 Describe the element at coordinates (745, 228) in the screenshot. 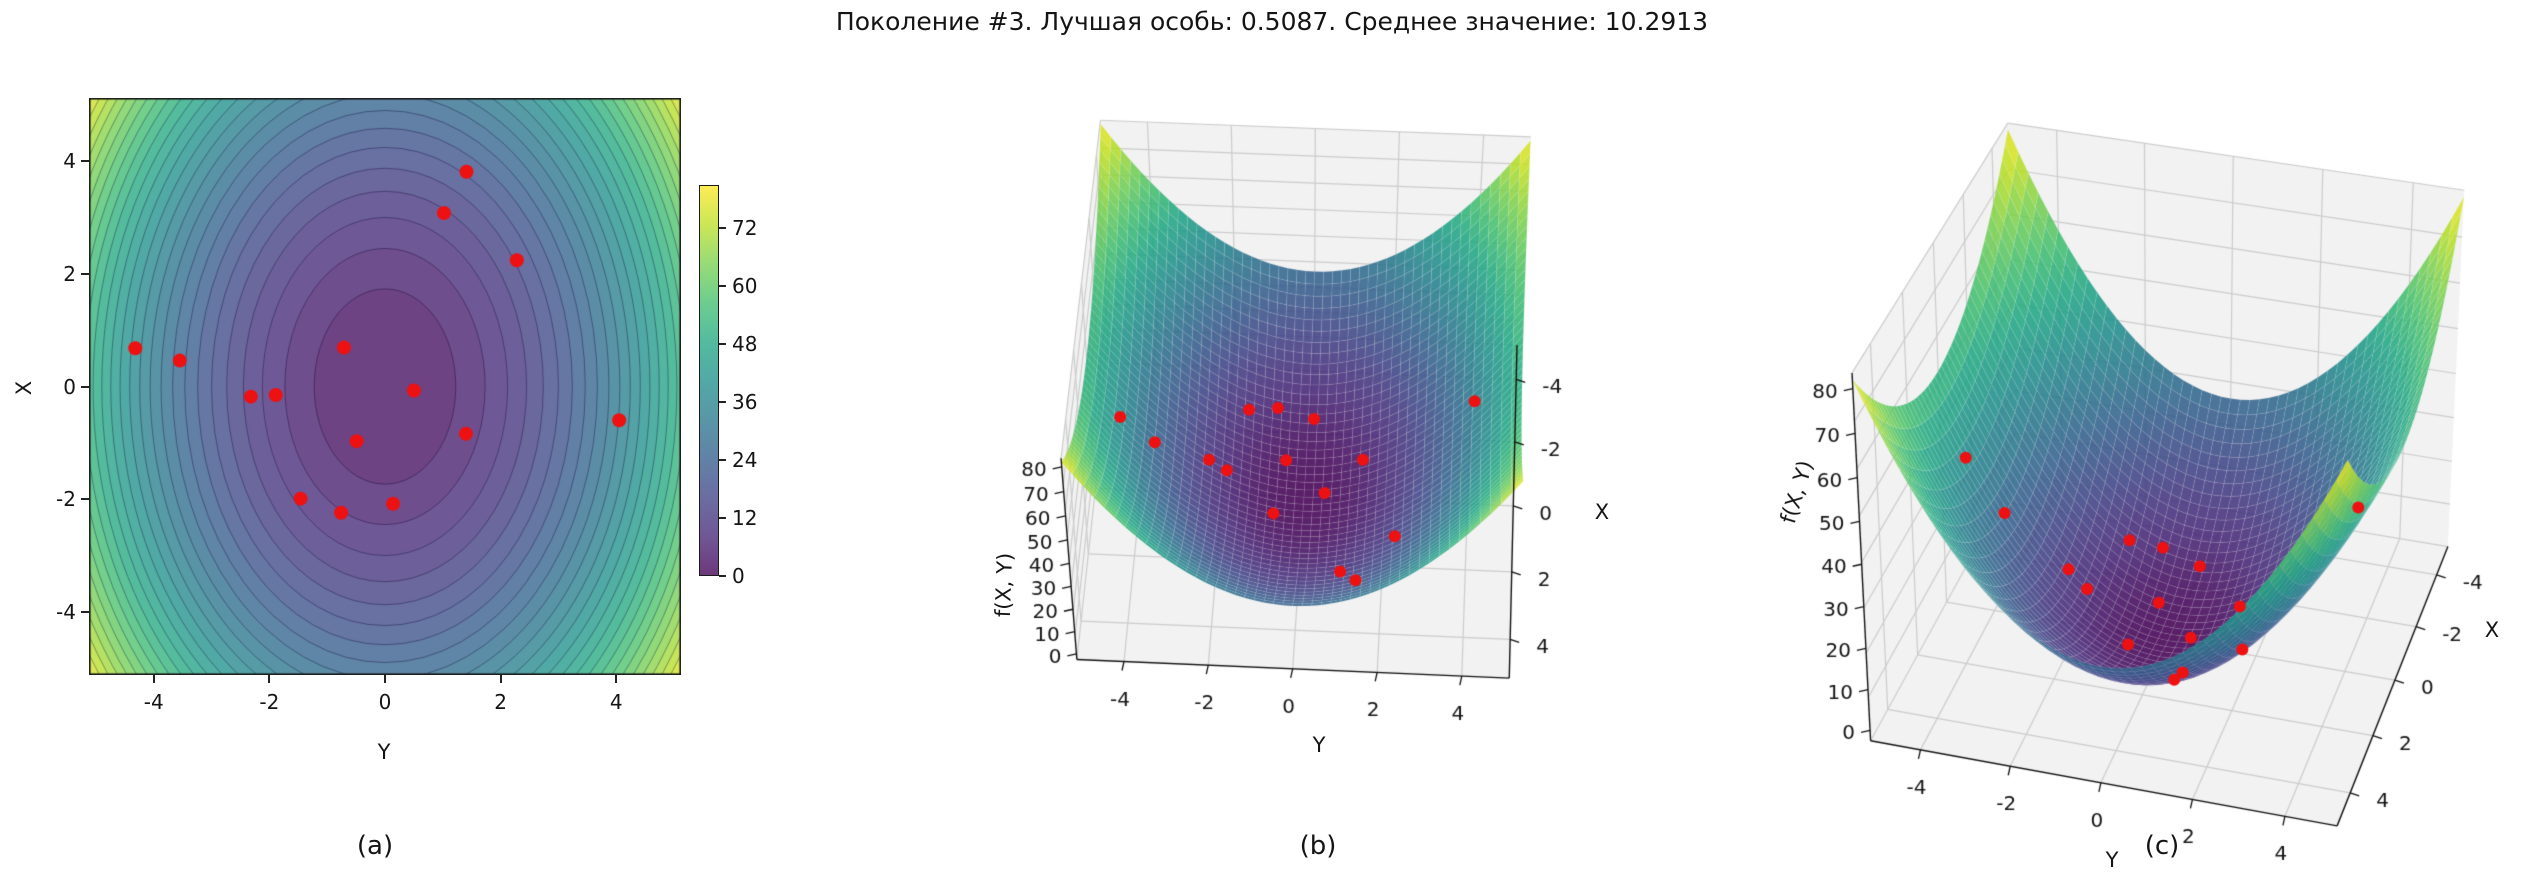

I see `colorbar-tick-label: 72` at that location.